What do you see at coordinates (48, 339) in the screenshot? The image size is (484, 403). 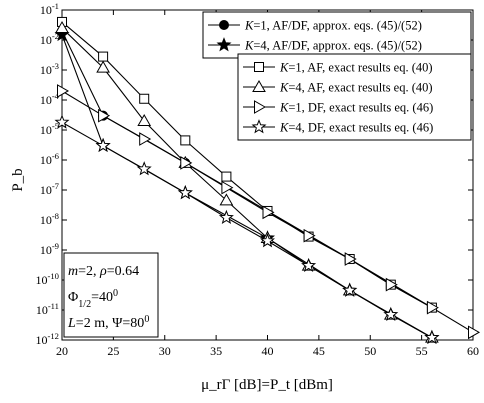 I see `y-tick-label: 10⁻¹²` at bounding box center [48, 339].